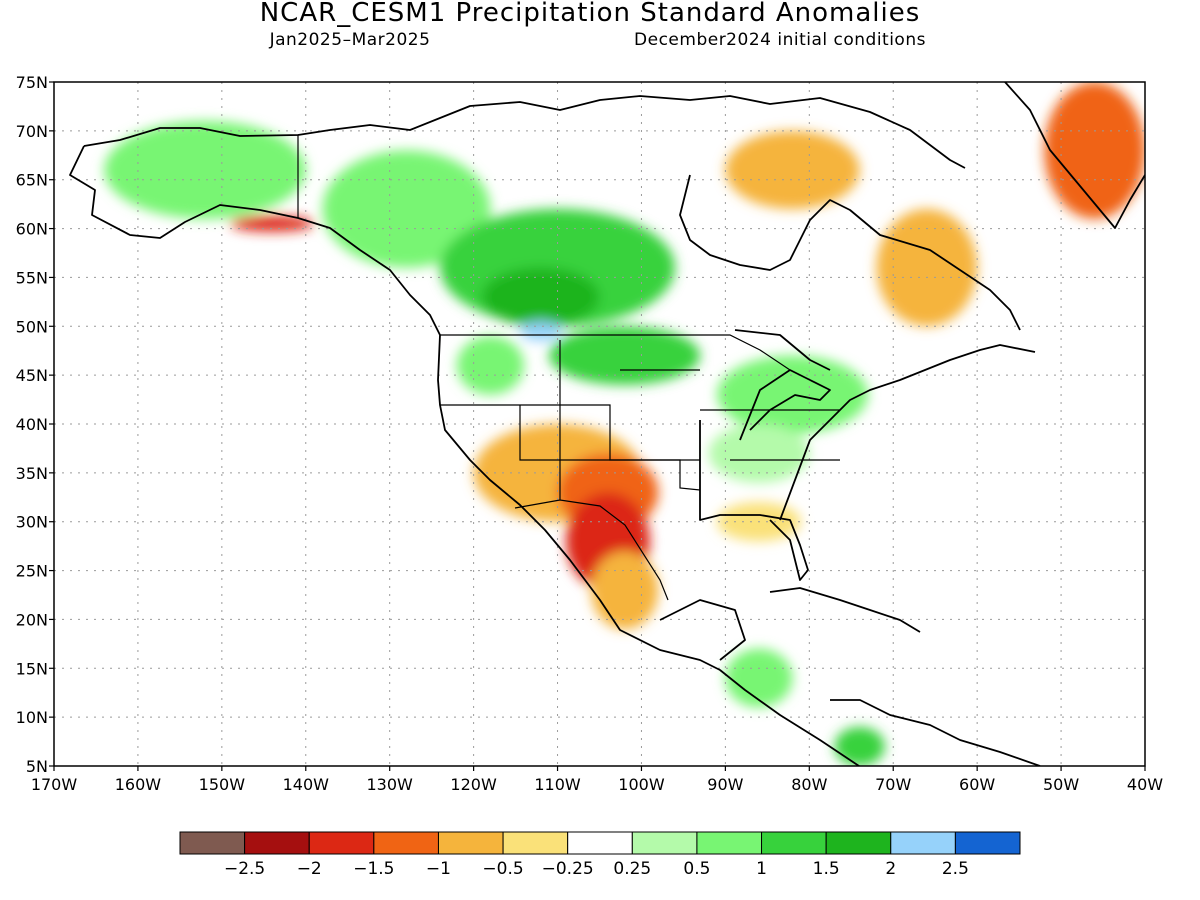 This screenshot has width=1200, height=900. What do you see at coordinates (350, 40) in the screenshot?
I see `period-label: Jan2025–Mar2025` at bounding box center [350, 40].